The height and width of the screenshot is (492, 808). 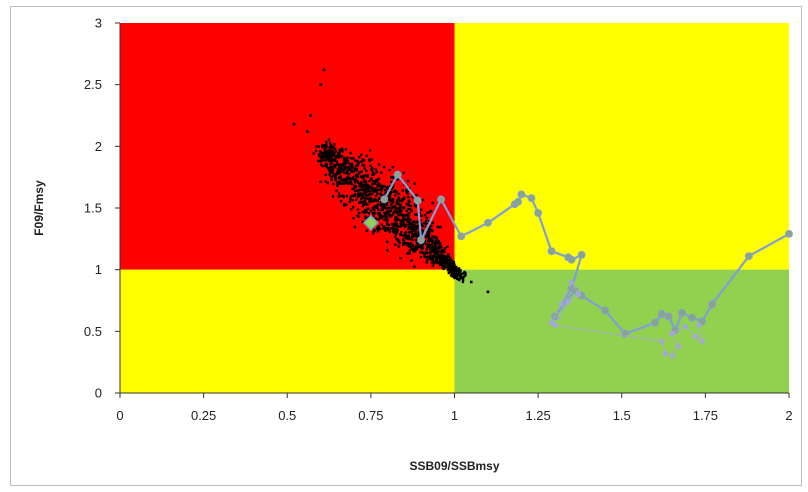 I want to click on estimate-marker, so click(x=370, y=222).